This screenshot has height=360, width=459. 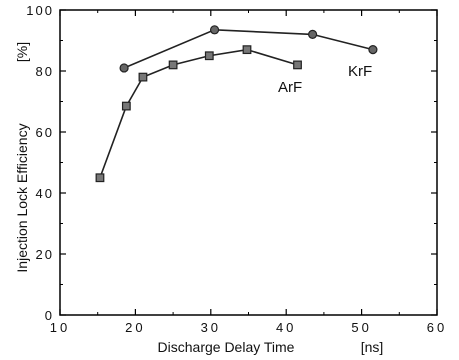 What do you see at coordinates (22, 197) in the screenshot?
I see `y-axis-title: Injection Lock Efficiency` at bounding box center [22, 197].